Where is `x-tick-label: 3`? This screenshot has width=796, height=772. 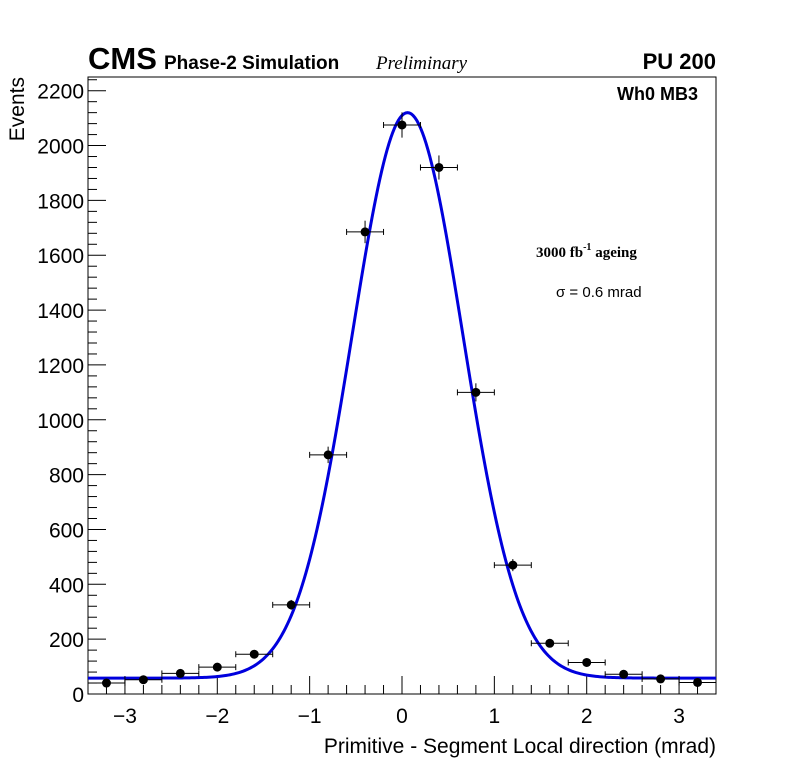 x-tick-label: 3 is located at coordinates (679, 716).